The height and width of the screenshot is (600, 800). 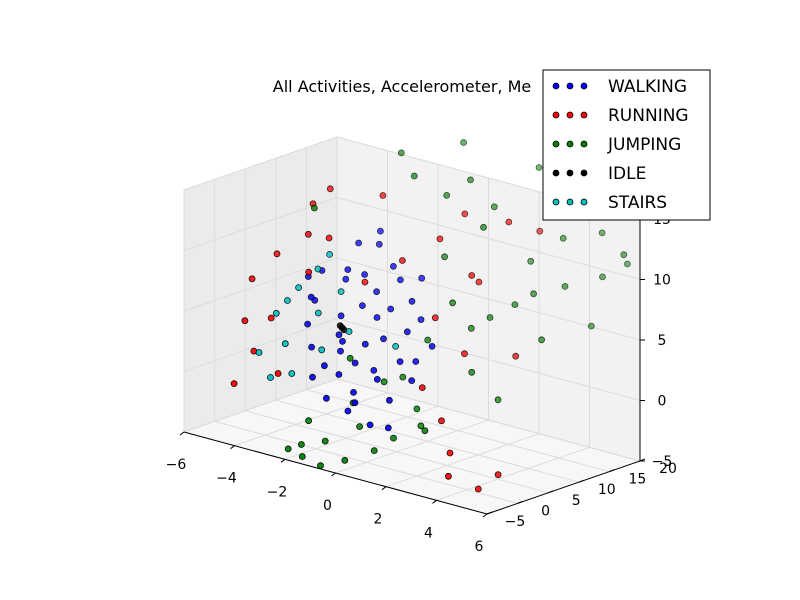 What do you see at coordinates (260, 163) in the screenshot?
I see `grid-line-z-left` at bounding box center [260, 163].